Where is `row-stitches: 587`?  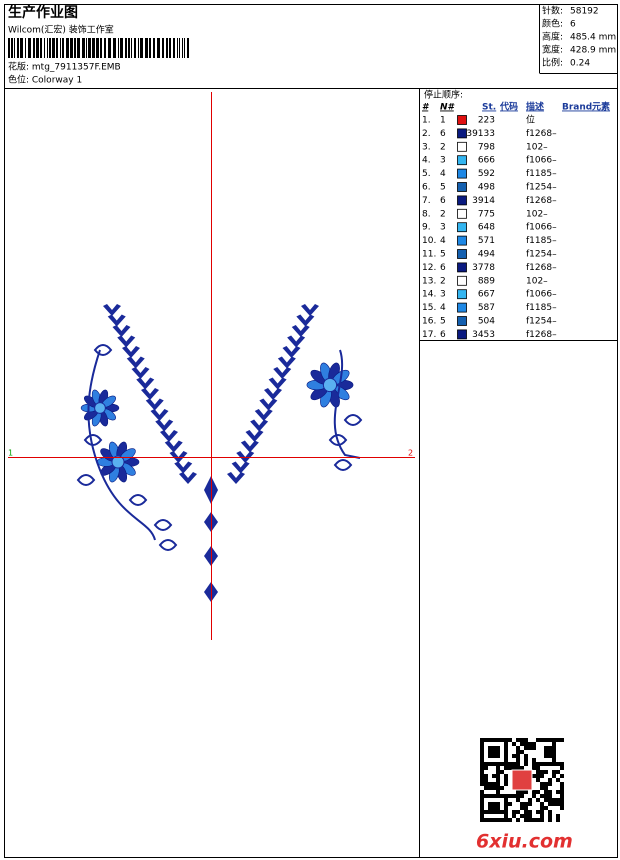
row-stitches: 587 is located at coordinates (486, 308).